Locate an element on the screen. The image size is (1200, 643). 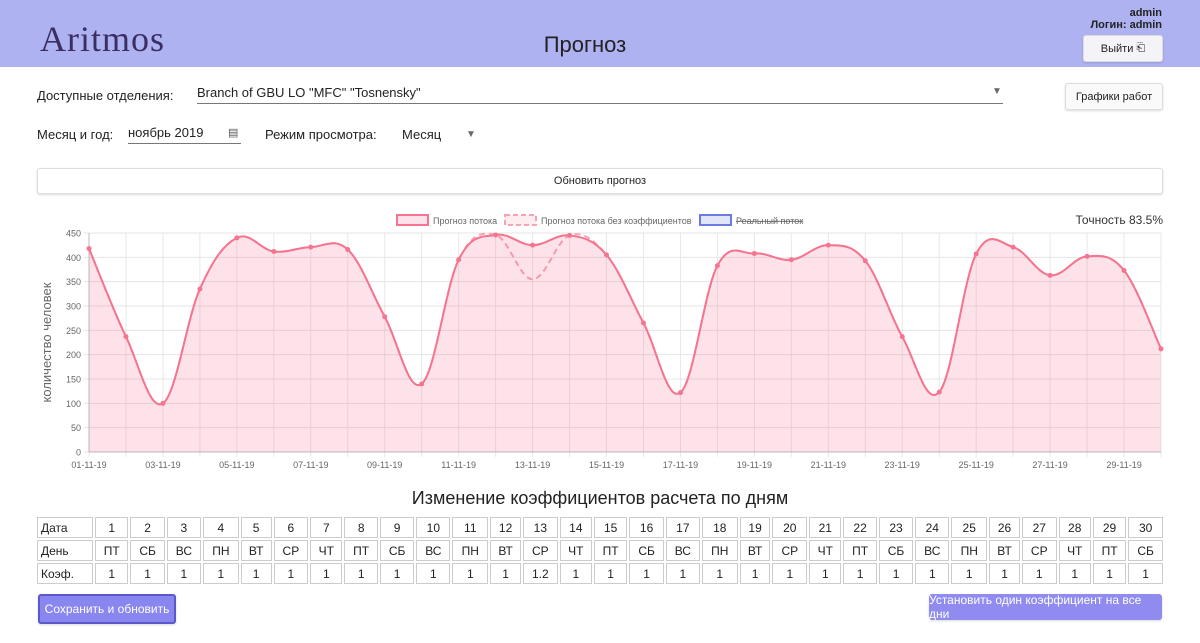
logout-button: Выйти ⎗ is located at coordinates (1123, 48).